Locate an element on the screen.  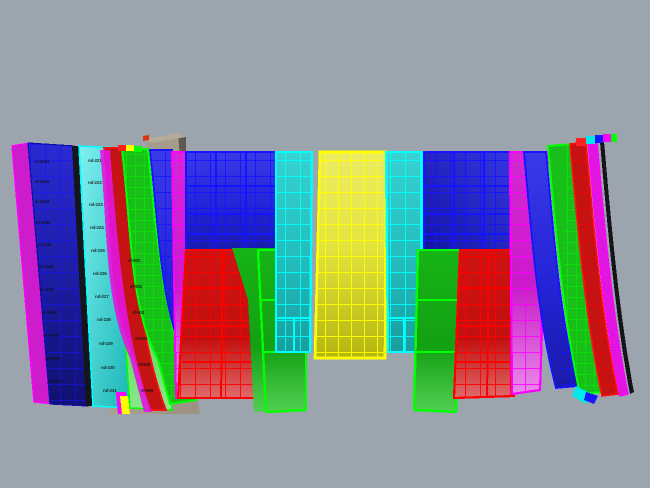
svg-text: nd-230 is located at coordinates (108, 367).